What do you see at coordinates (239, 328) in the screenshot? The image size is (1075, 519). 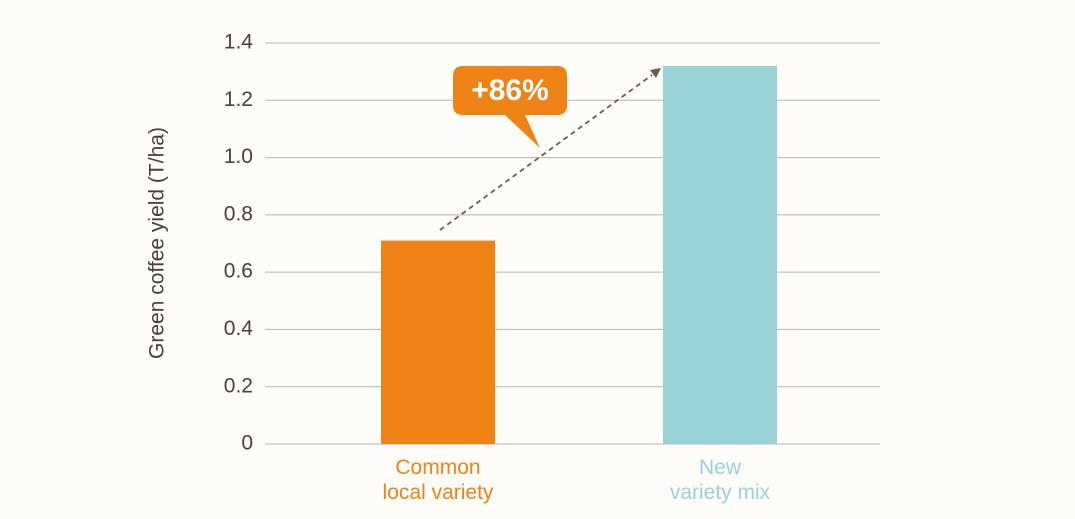 I see `y-tick-label: 0.4` at bounding box center [239, 328].